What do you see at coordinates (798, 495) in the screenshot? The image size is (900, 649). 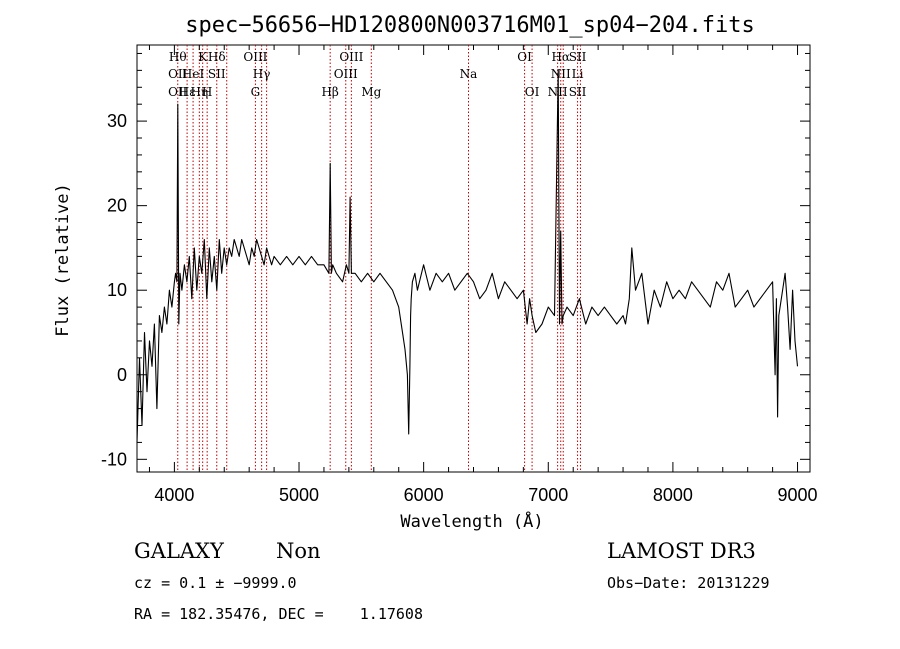 I see `x-tick-label: 9000` at bounding box center [798, 495].